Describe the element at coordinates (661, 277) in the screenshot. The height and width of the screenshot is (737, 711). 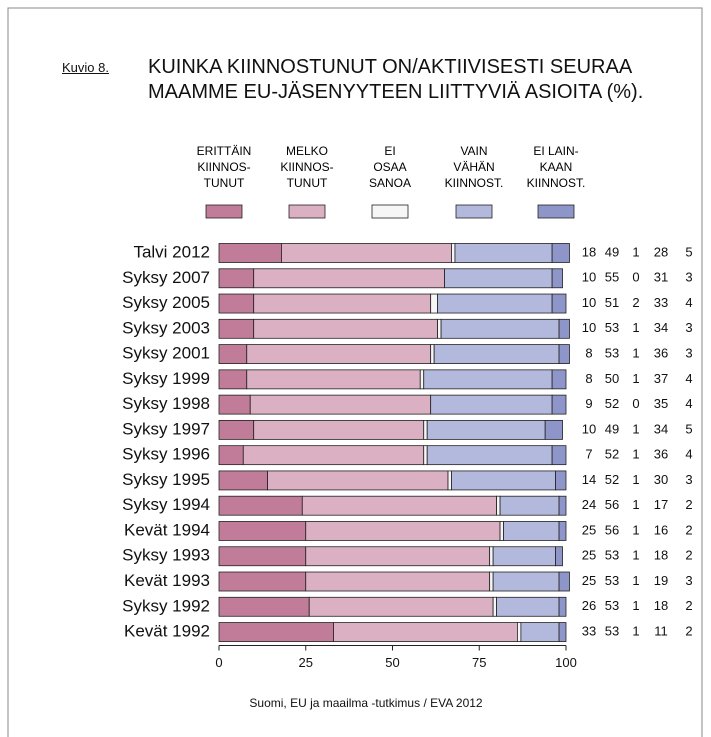
I see `value-label: 31` at that location.